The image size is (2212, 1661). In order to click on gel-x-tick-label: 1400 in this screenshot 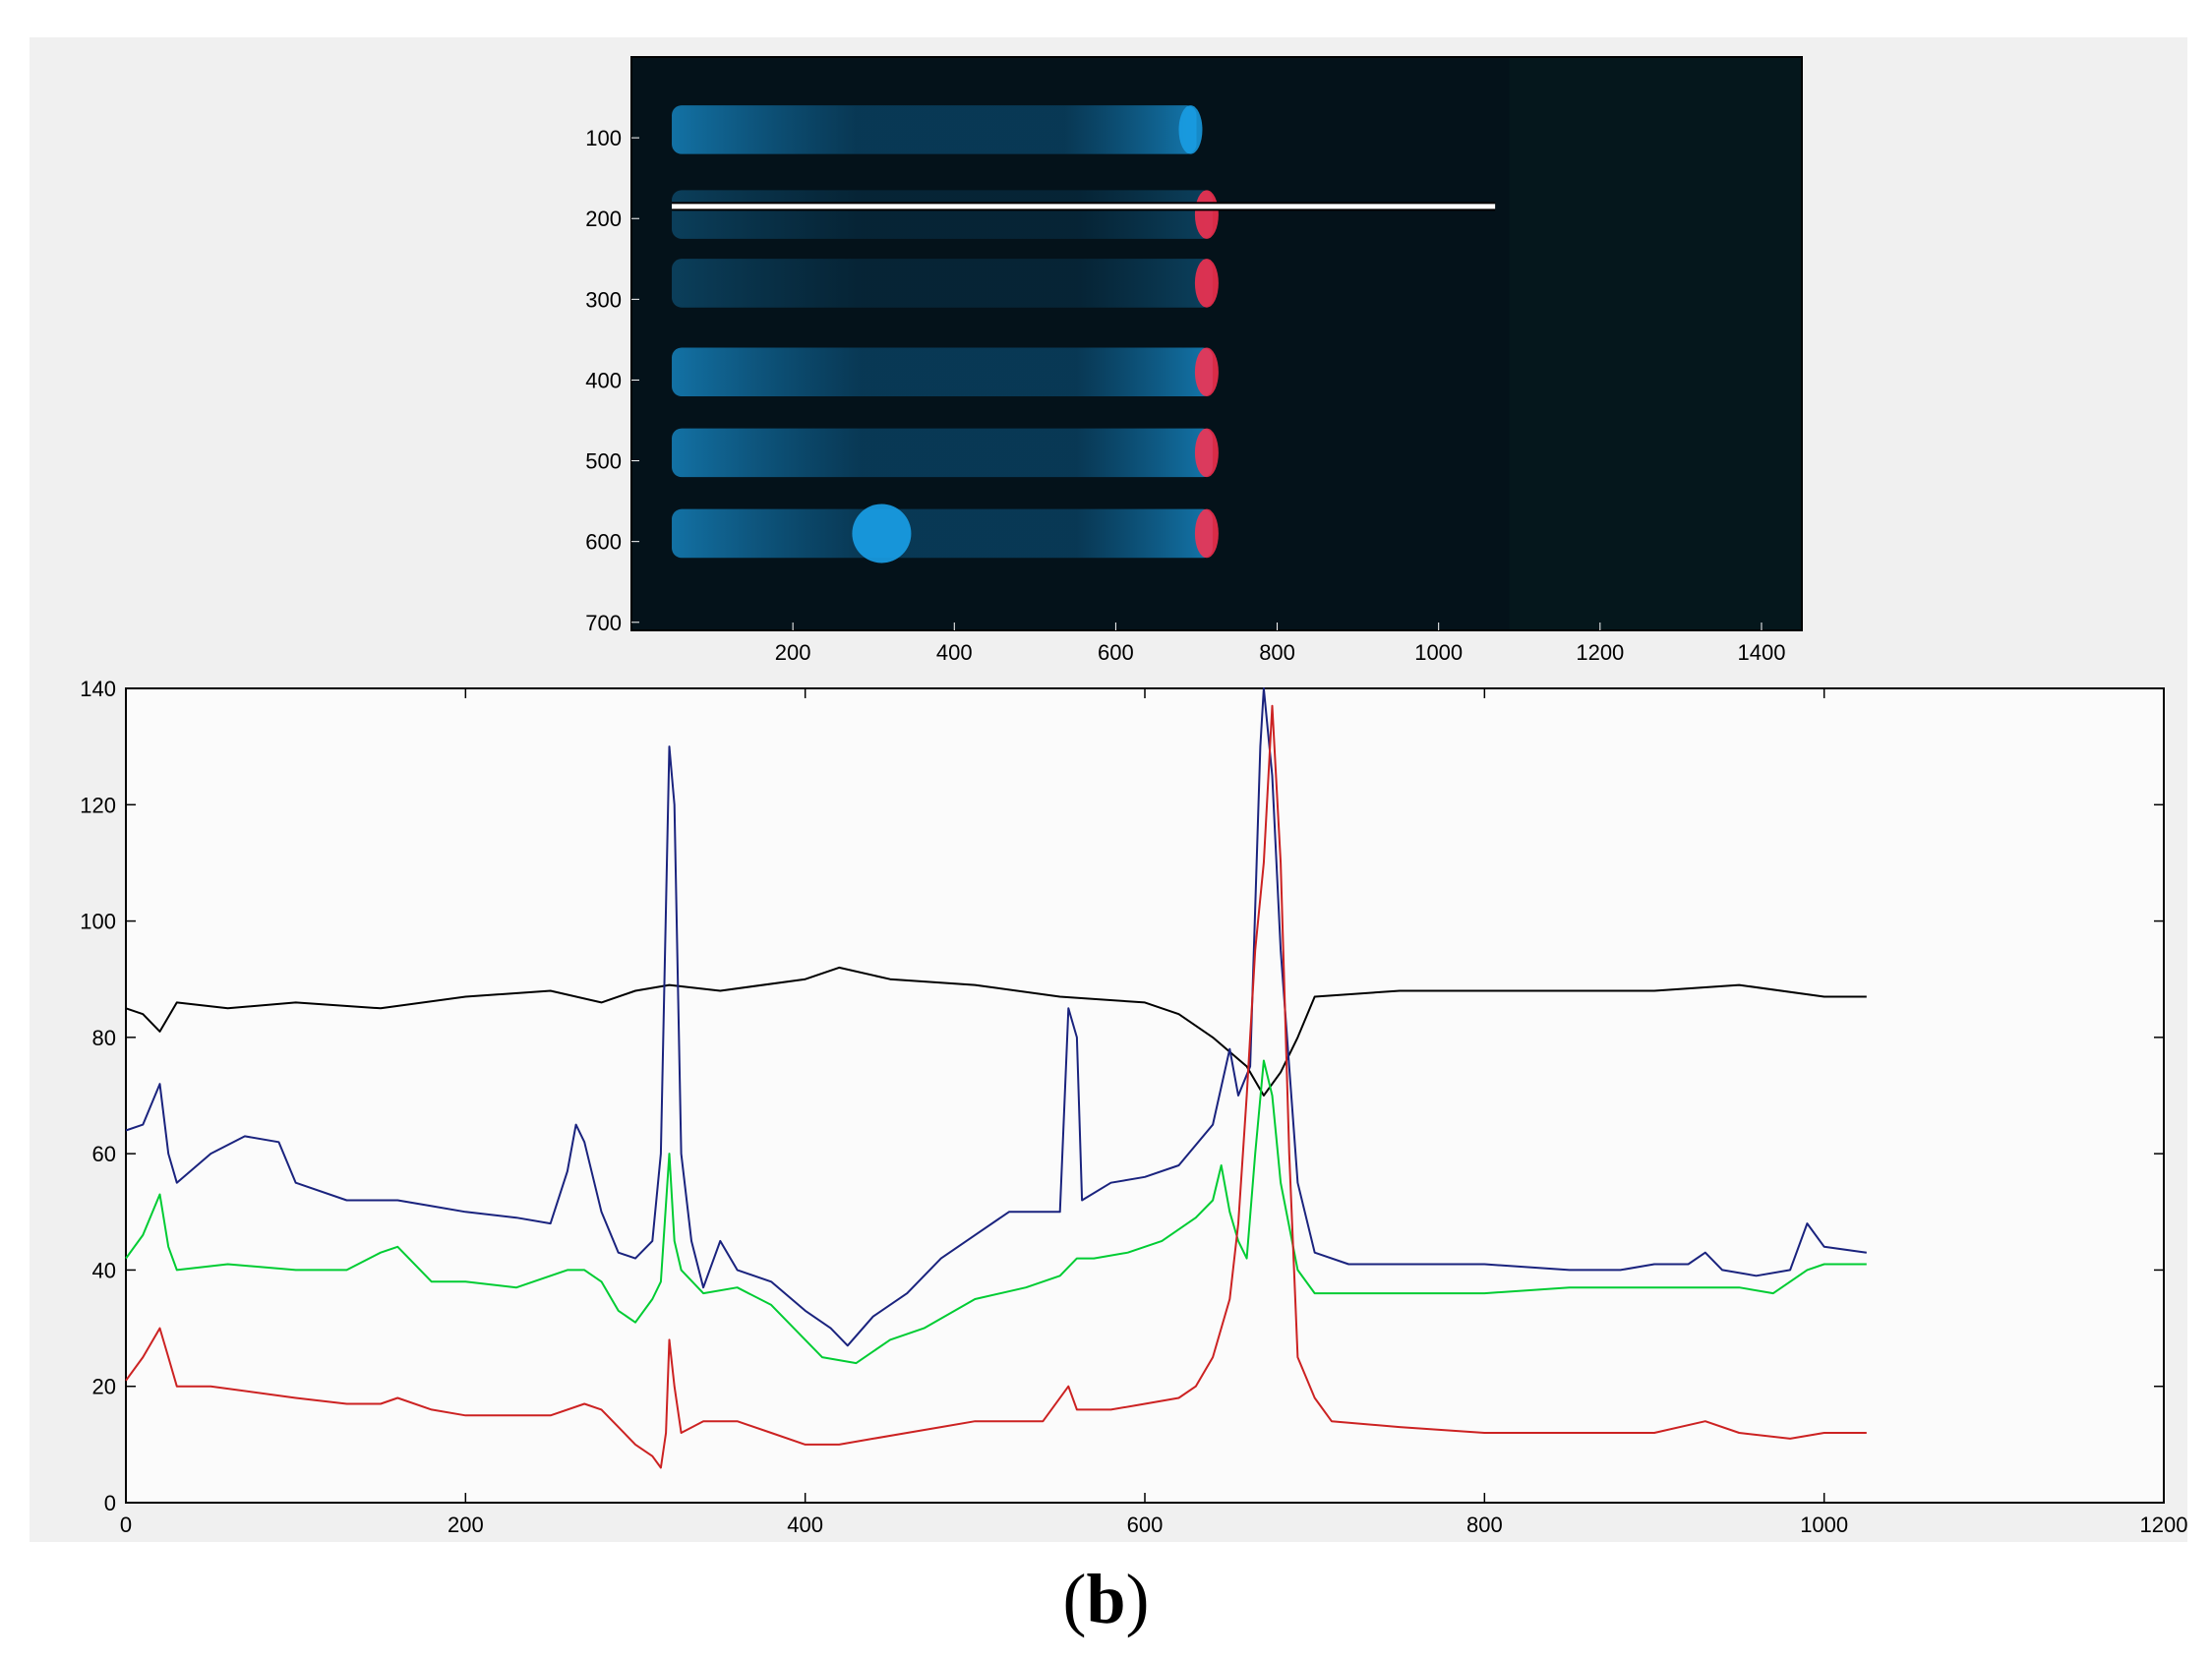, I will do `click(1761, 652)`.